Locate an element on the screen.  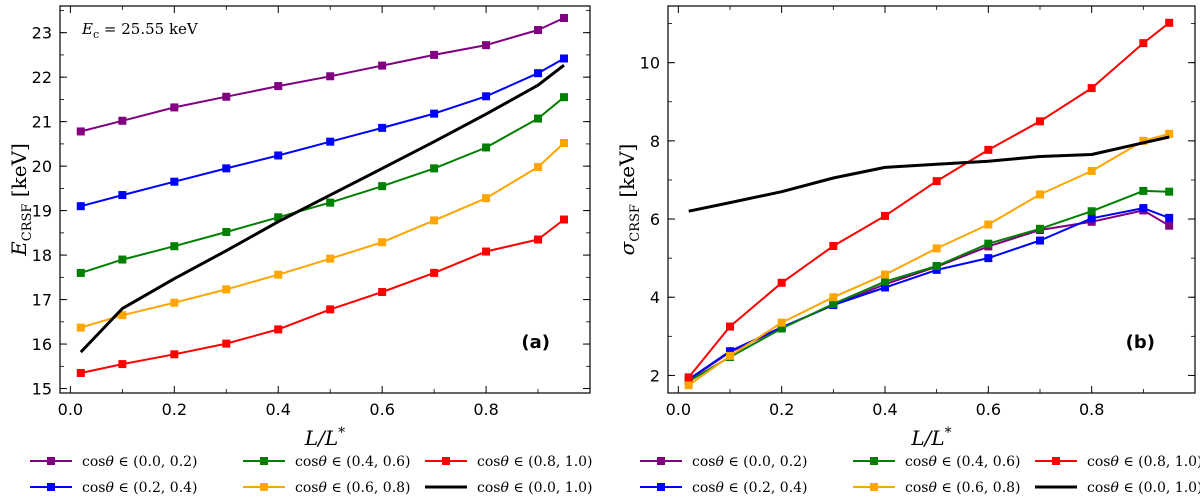
legend-item: cosθ ∈ (0.0, 0.2) is located at coordinates (724, 462).